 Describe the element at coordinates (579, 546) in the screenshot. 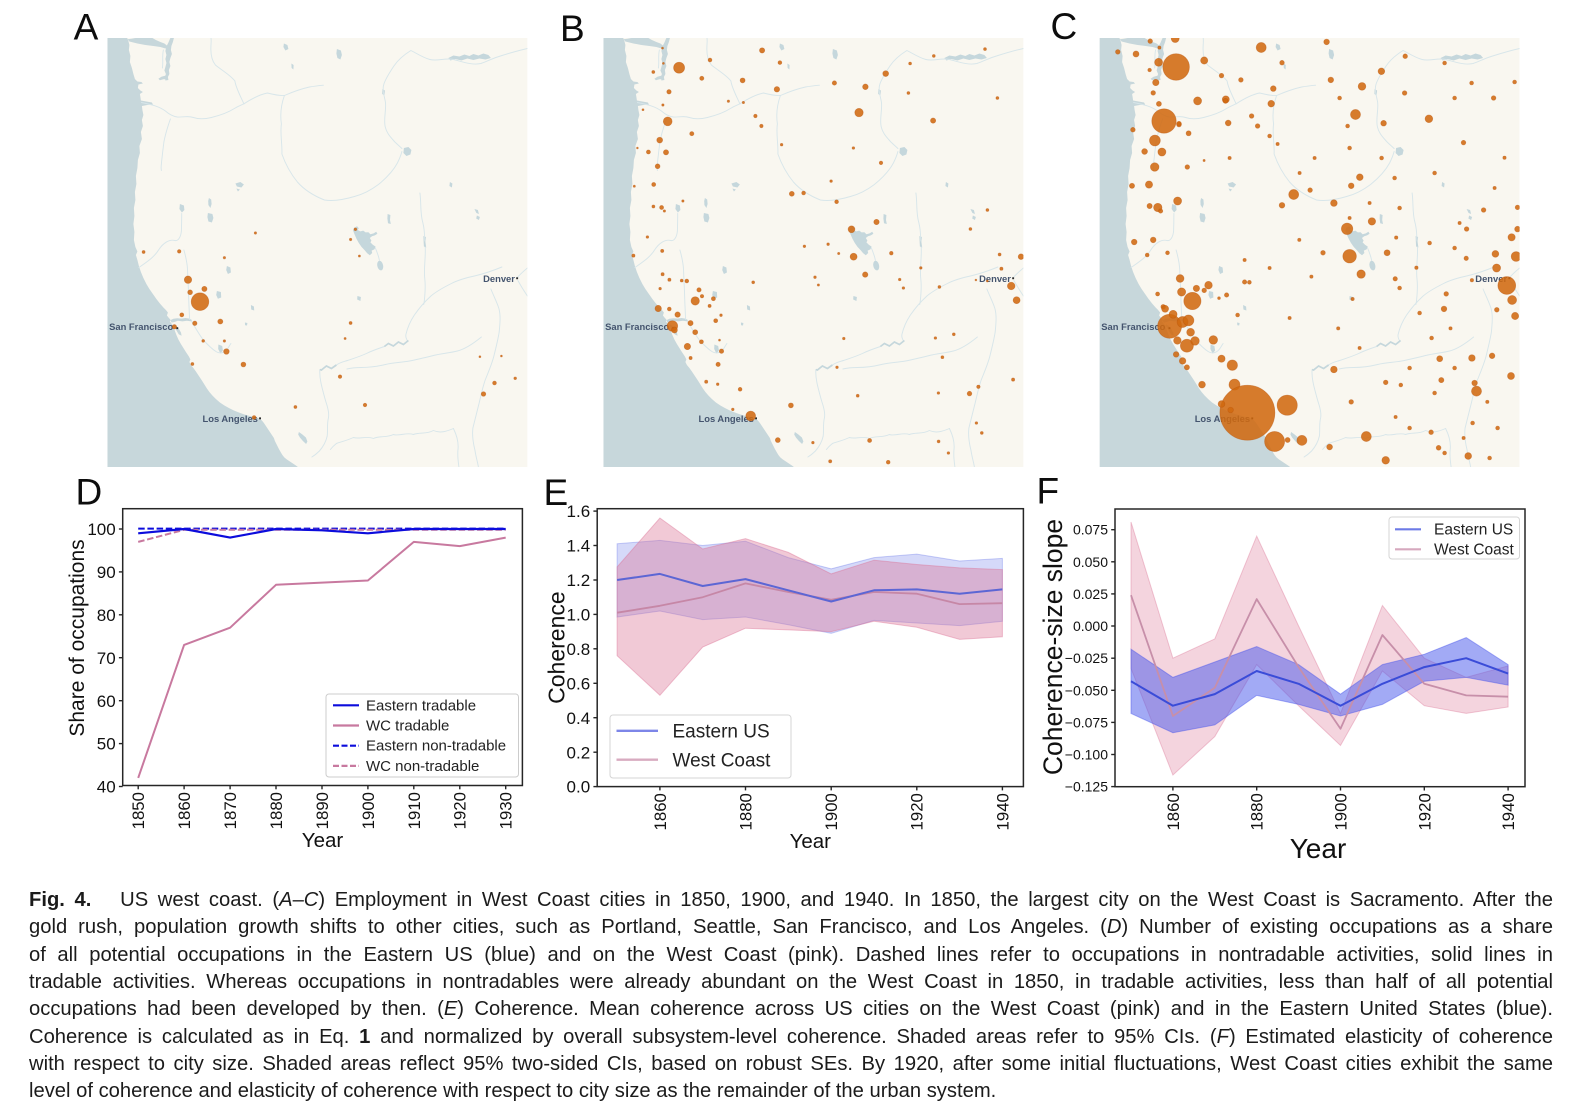

I see `svg-text: 1.4` at that location.